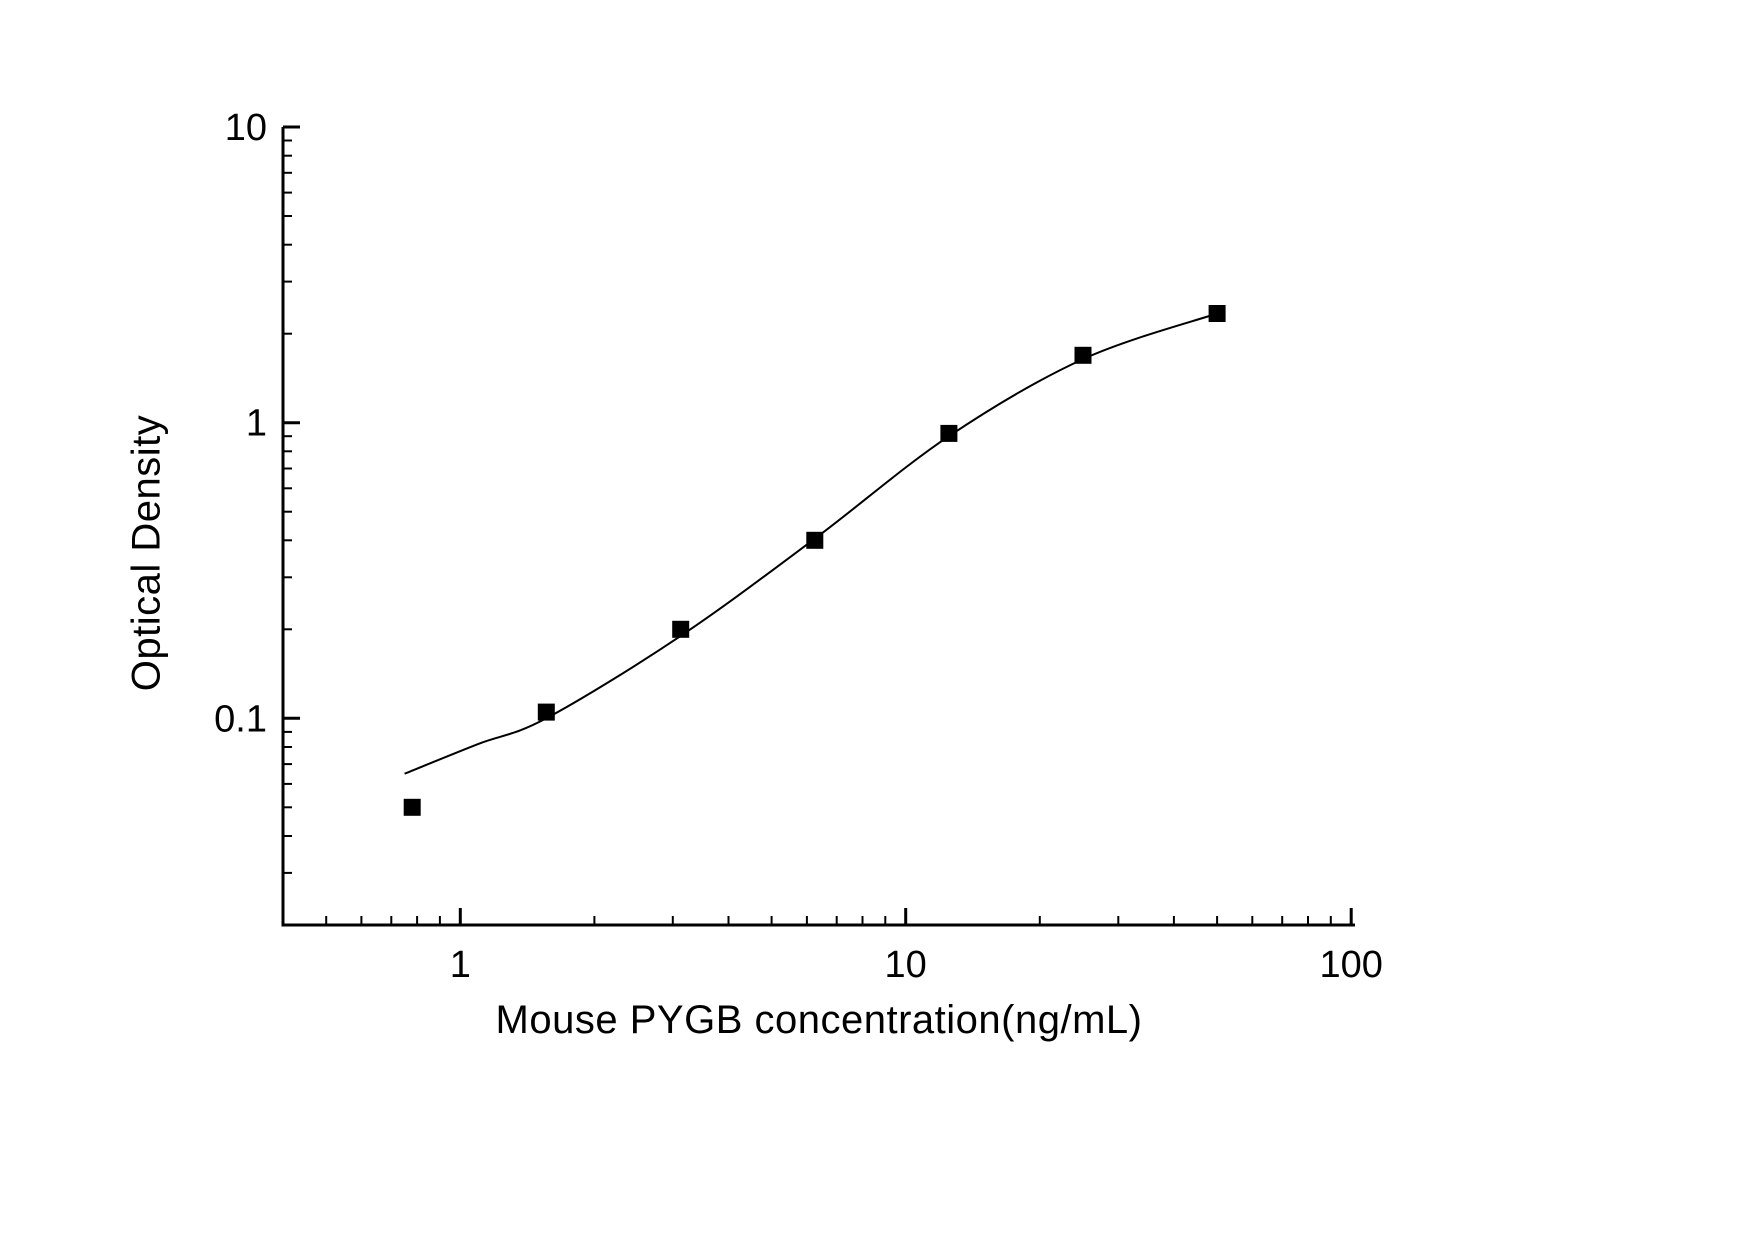  What do you see at coordinates (906, 965) in the screenshot?
I see `x-tick-label: 10` at bounding box center [906, 965].